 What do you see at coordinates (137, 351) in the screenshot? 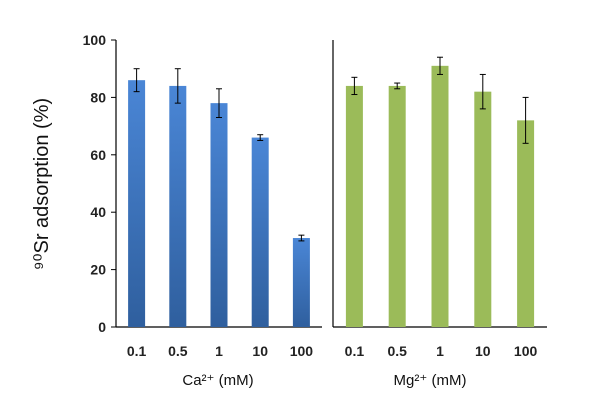
I see `ca-category-label: 0.1` at bounding box center [137, 351].